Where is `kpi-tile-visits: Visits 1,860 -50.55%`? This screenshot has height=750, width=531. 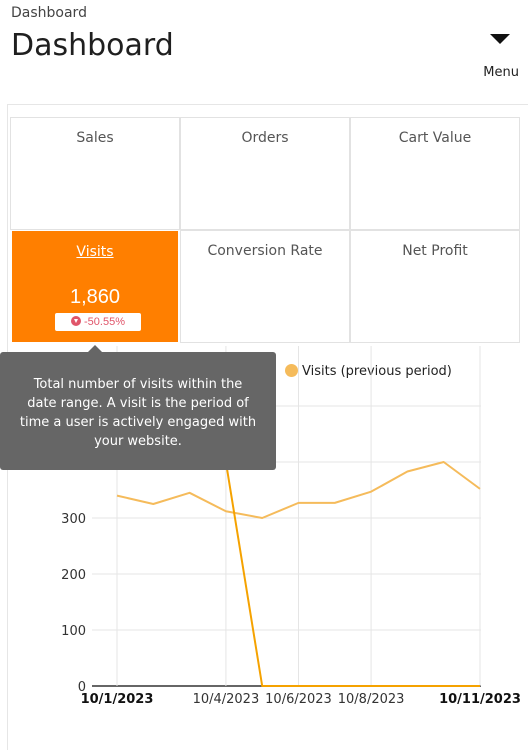 kpi-tile-visits: Visits 1,860 -50.55% is located at coordinates (95, 286).